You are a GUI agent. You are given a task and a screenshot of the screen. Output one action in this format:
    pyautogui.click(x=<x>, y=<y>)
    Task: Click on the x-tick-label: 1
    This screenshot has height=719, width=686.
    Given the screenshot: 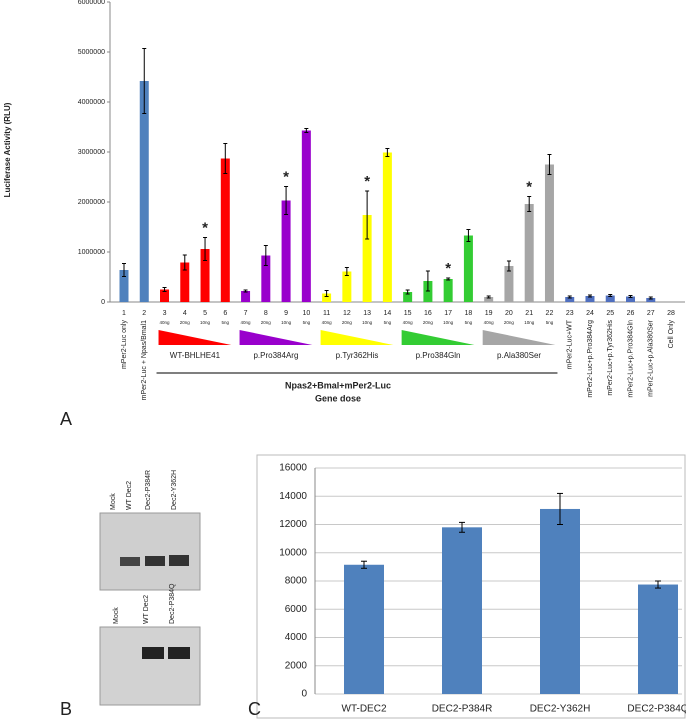 What is the action you would take?
    pyautogui.click(x=124, y=313)
    